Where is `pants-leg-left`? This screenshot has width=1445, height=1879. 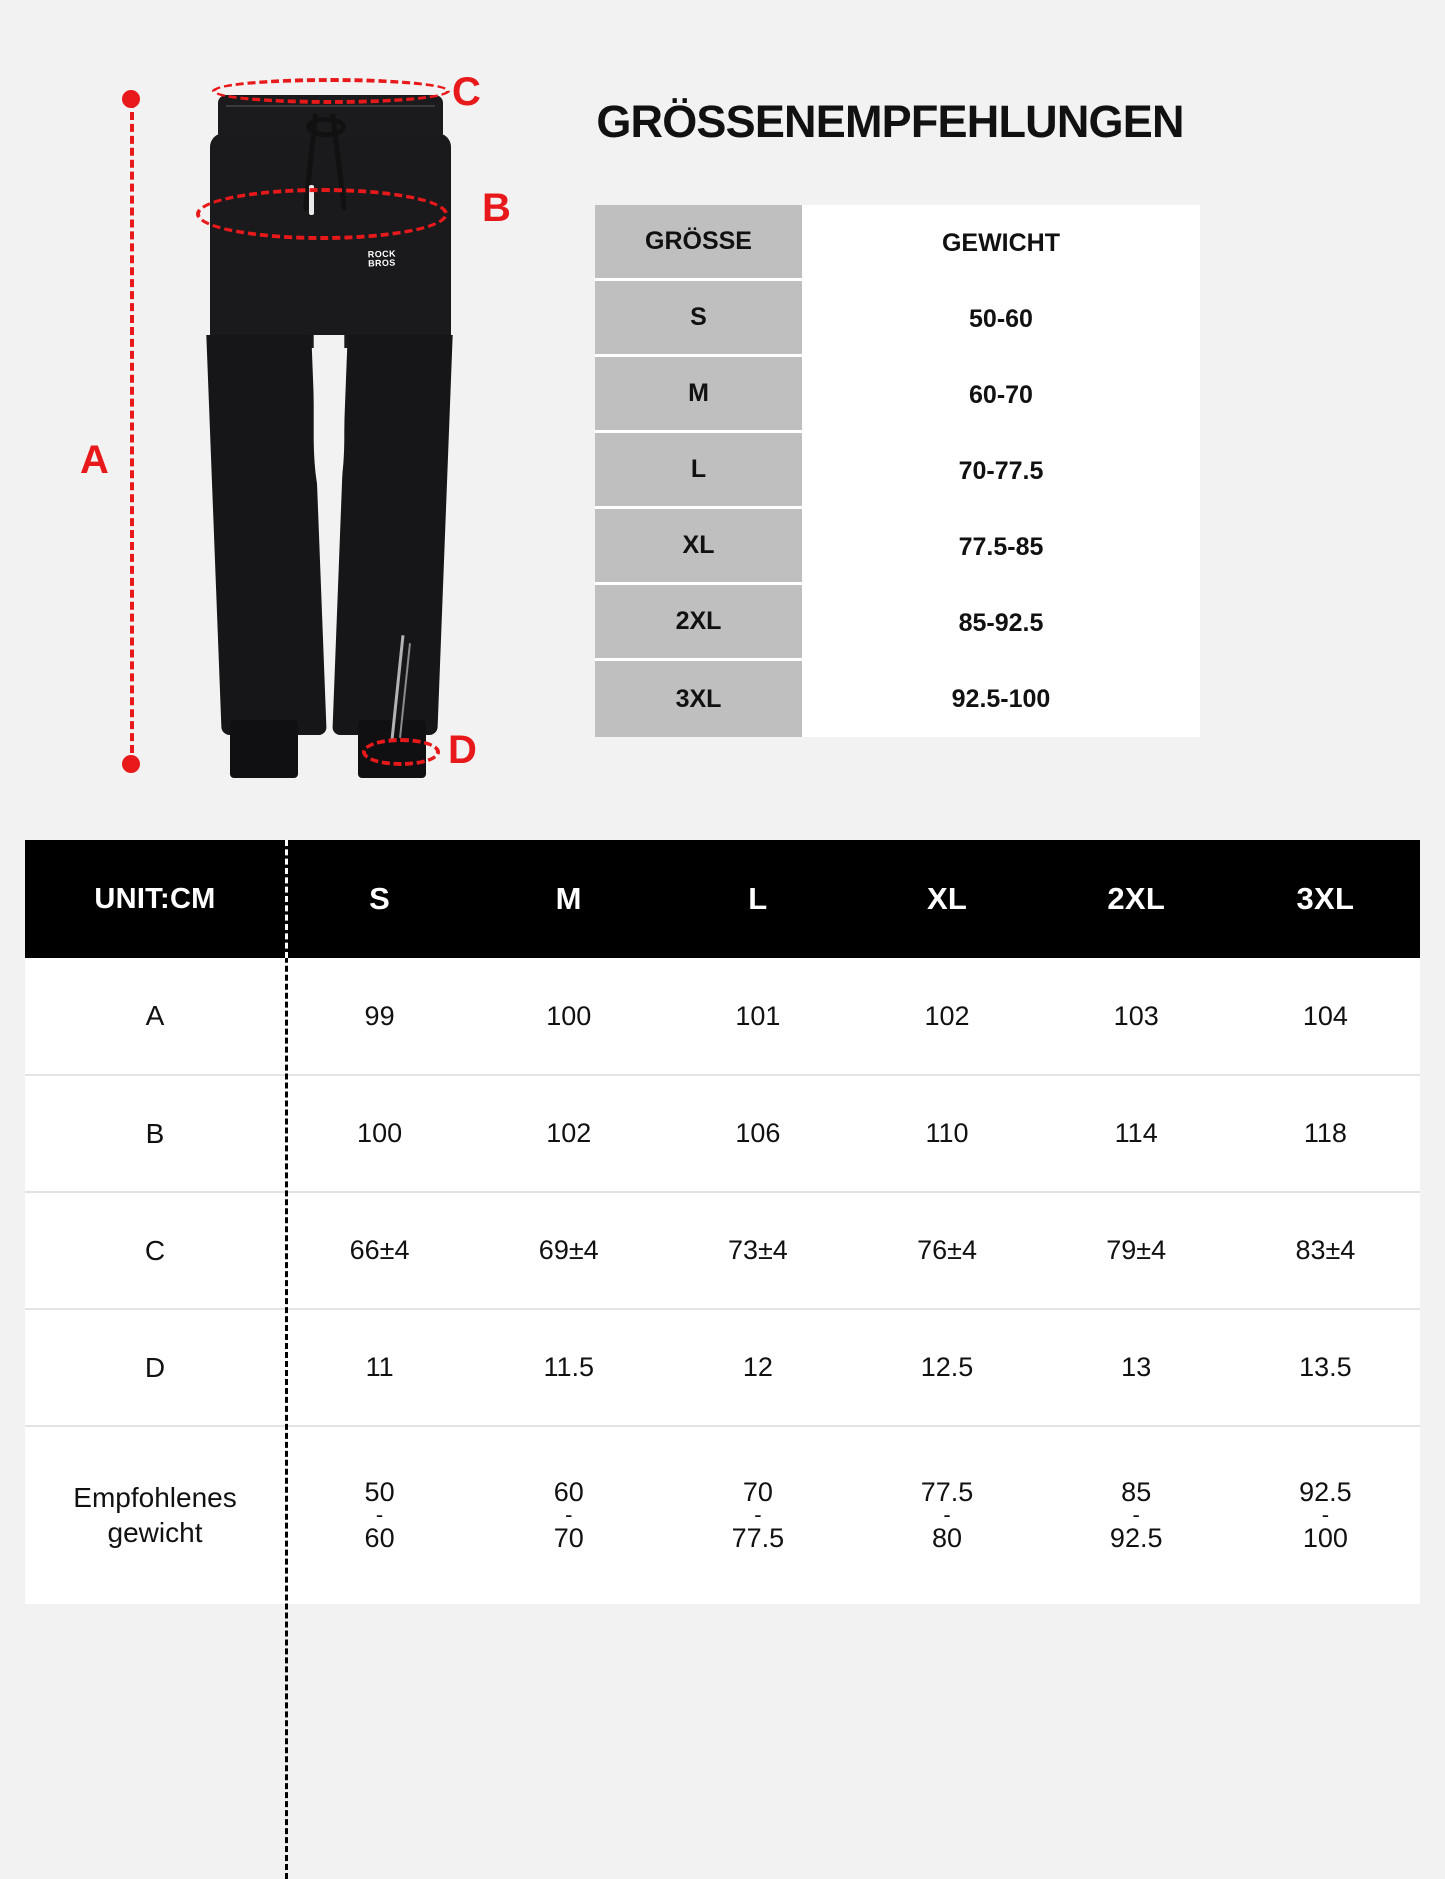 pants-leg-left is located at coordinates (266, 535).